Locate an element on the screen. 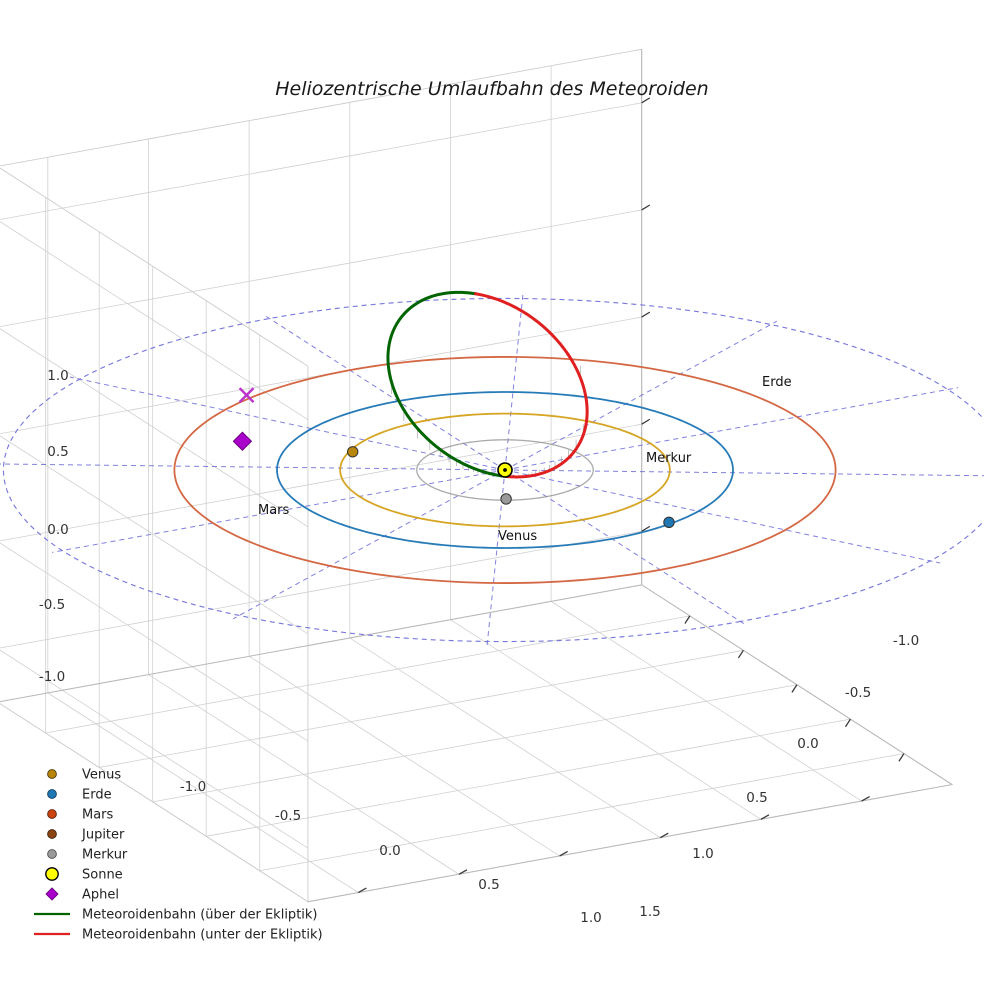 This screenshot has height=984, width=984. marker-mars-x is located at coordinates (246, 395).